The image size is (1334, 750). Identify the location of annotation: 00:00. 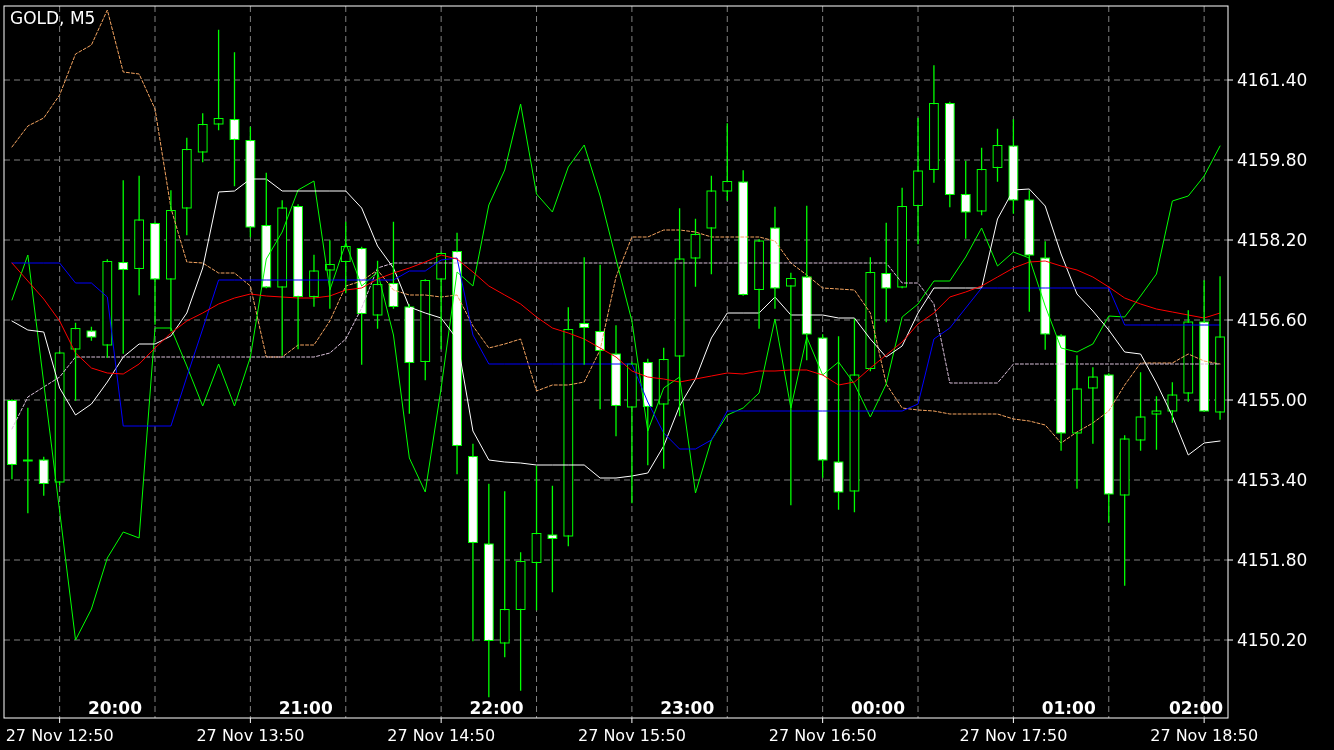
(878, 708).